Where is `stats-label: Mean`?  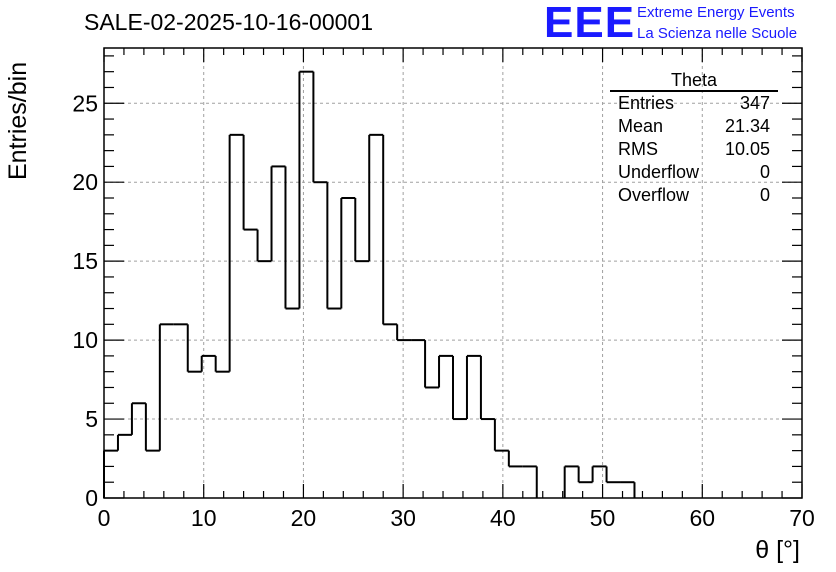
stats-label: Mean is located at coordinates (641, 126).